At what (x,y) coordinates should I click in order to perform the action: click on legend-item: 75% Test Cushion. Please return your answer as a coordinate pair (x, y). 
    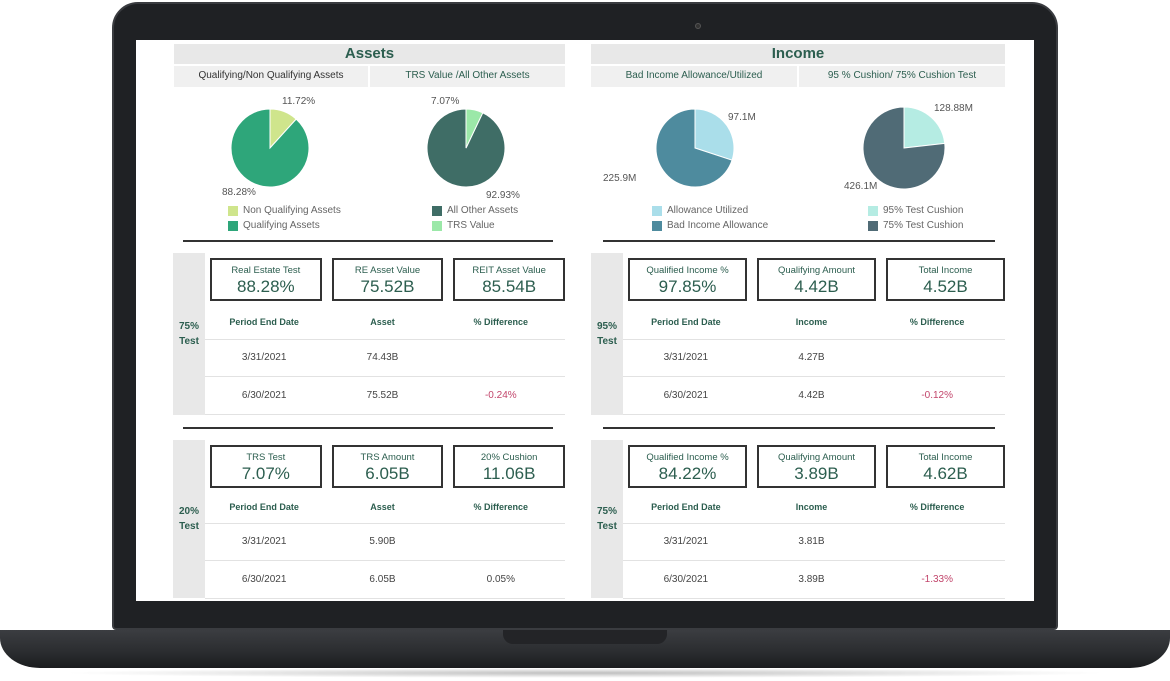
    Looking at the image, I should click on (915, 225).